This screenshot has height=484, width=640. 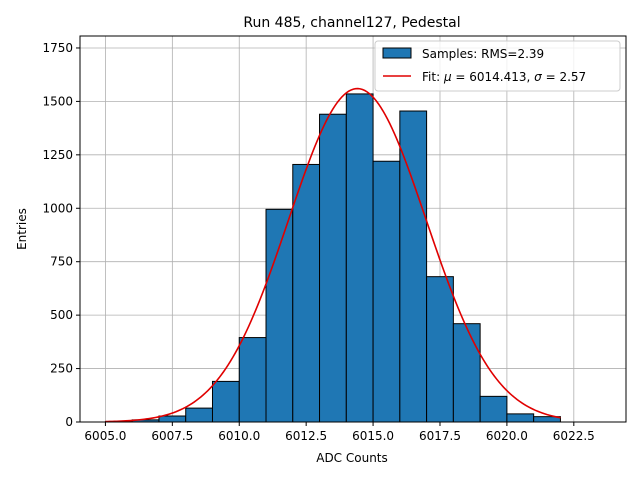 What do you see at coordinates (564, 77) in the screenshot?
I see `legend-fit-sigma-text: = 2.57` at bounding box center [564, 77].